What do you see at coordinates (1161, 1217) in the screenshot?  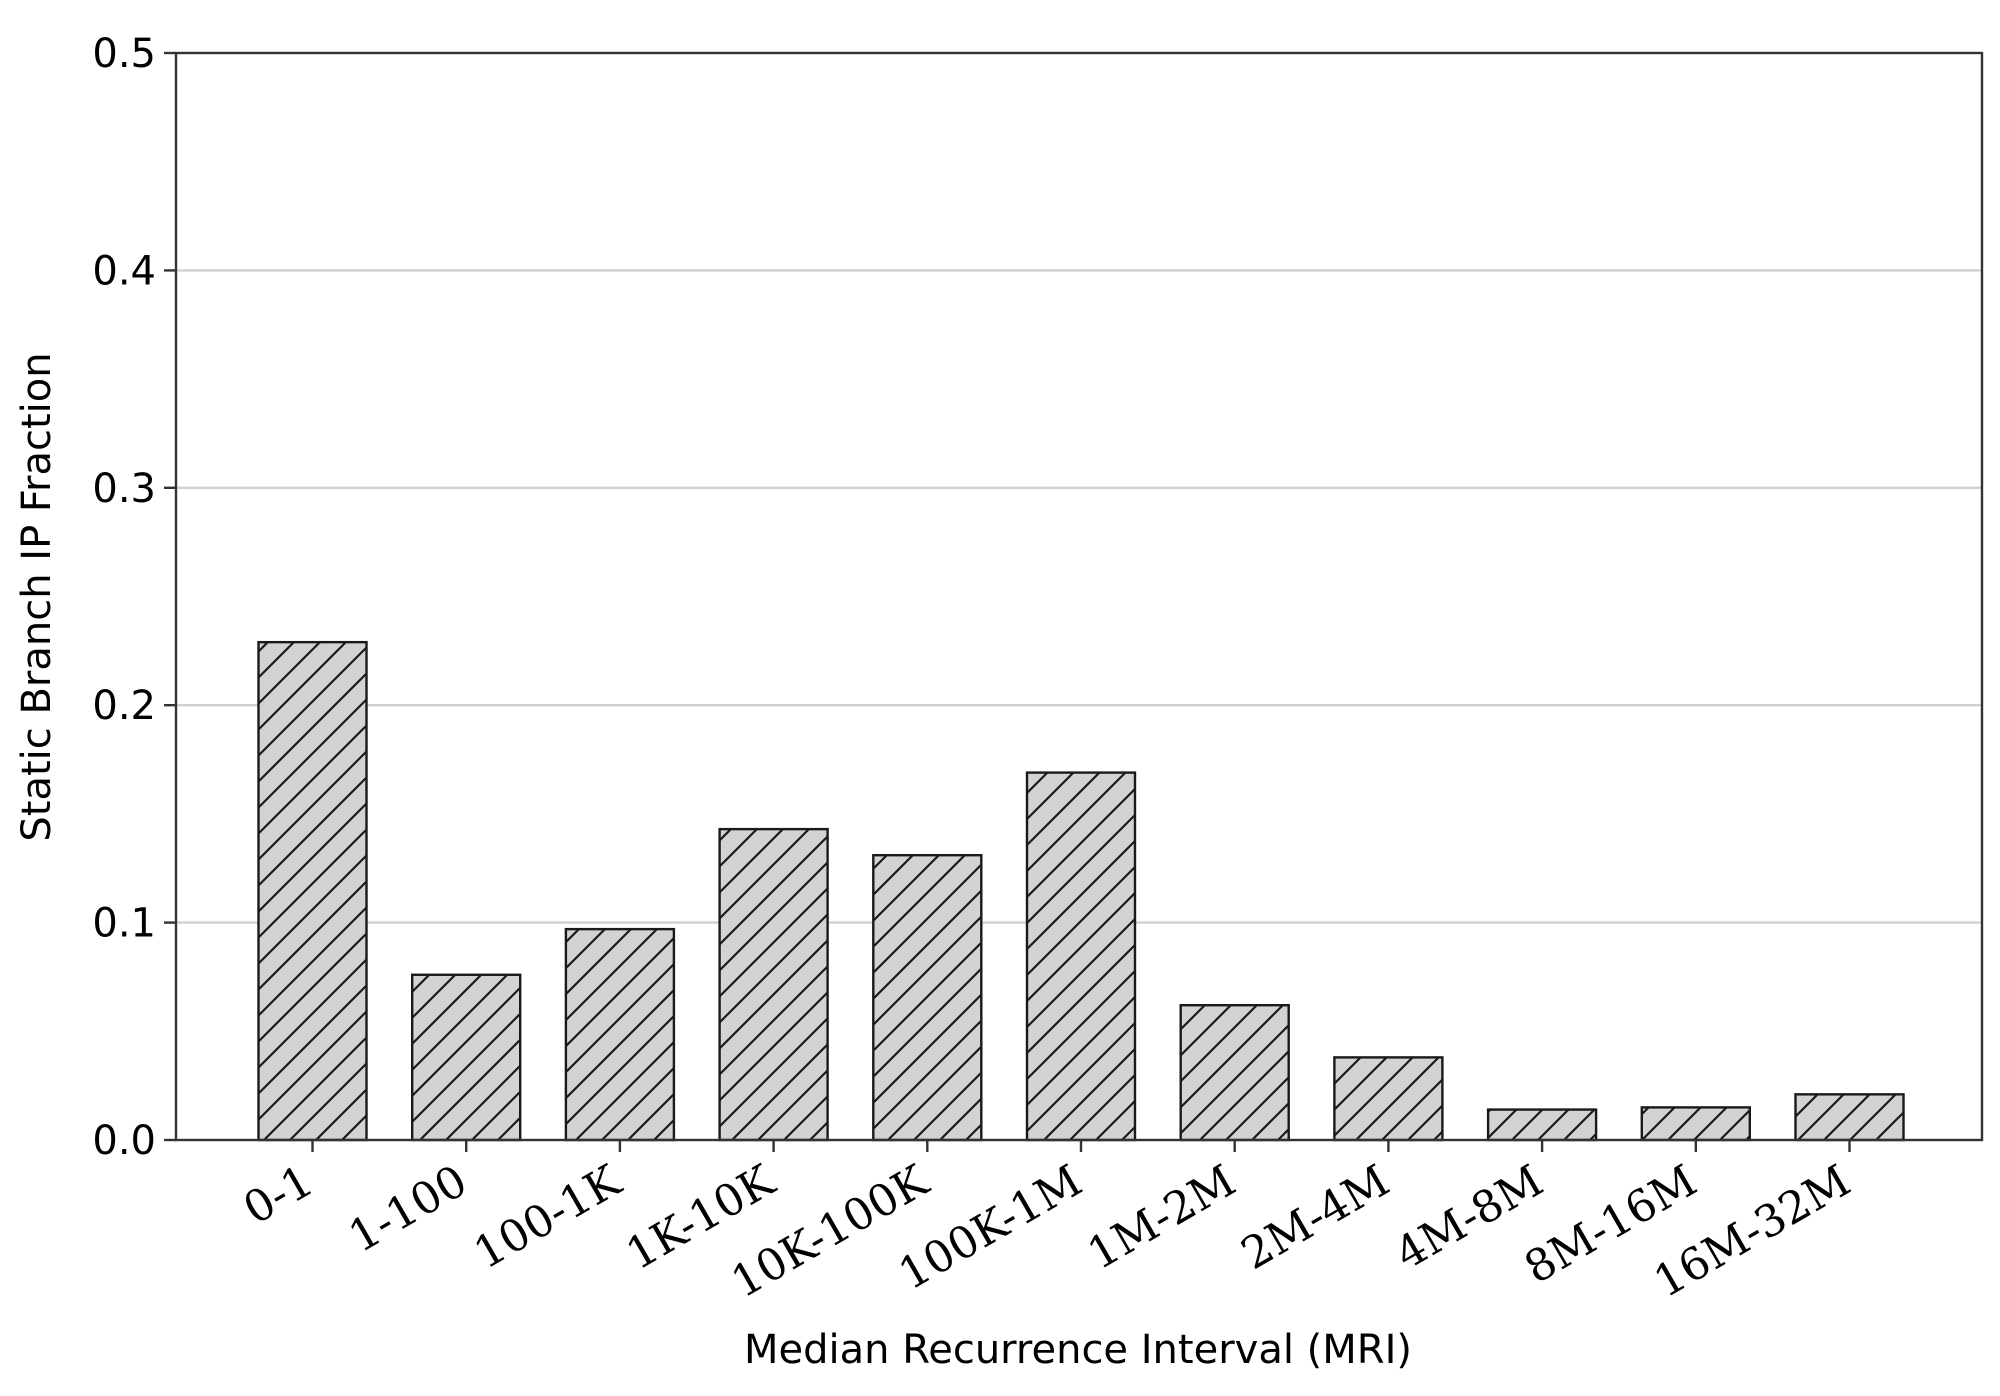 I see `x-tick-label: 1M-2M` at bounding box center [1161, 1217].